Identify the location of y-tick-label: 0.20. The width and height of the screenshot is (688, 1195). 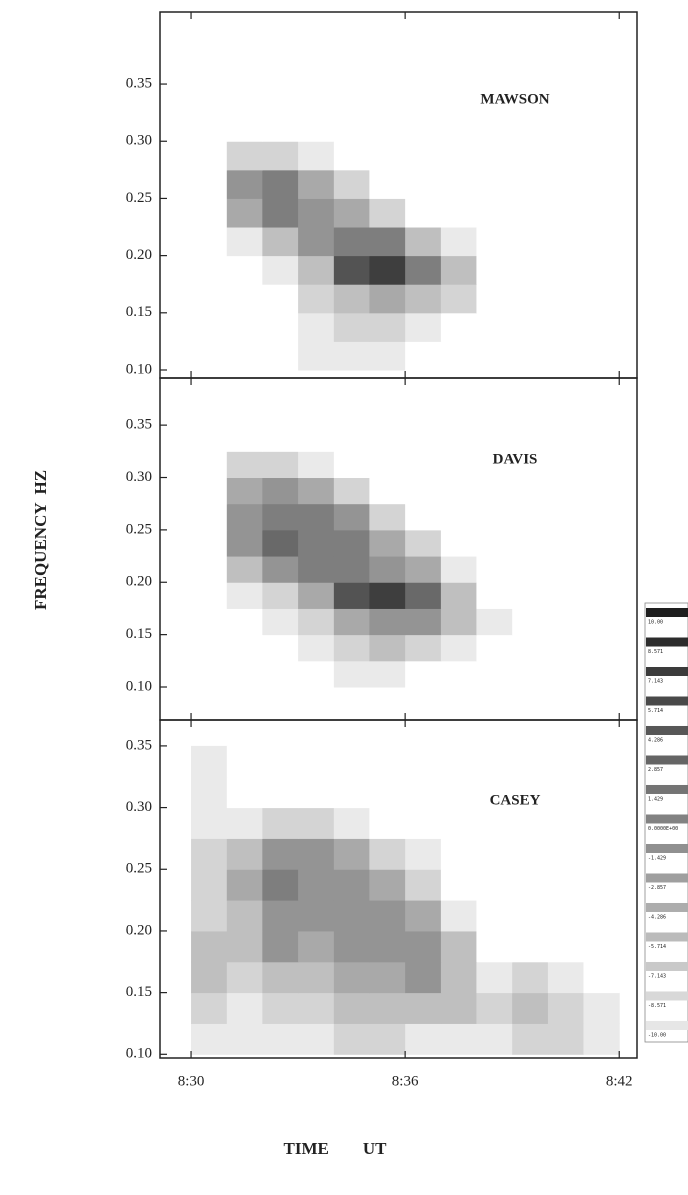
(139, 255).